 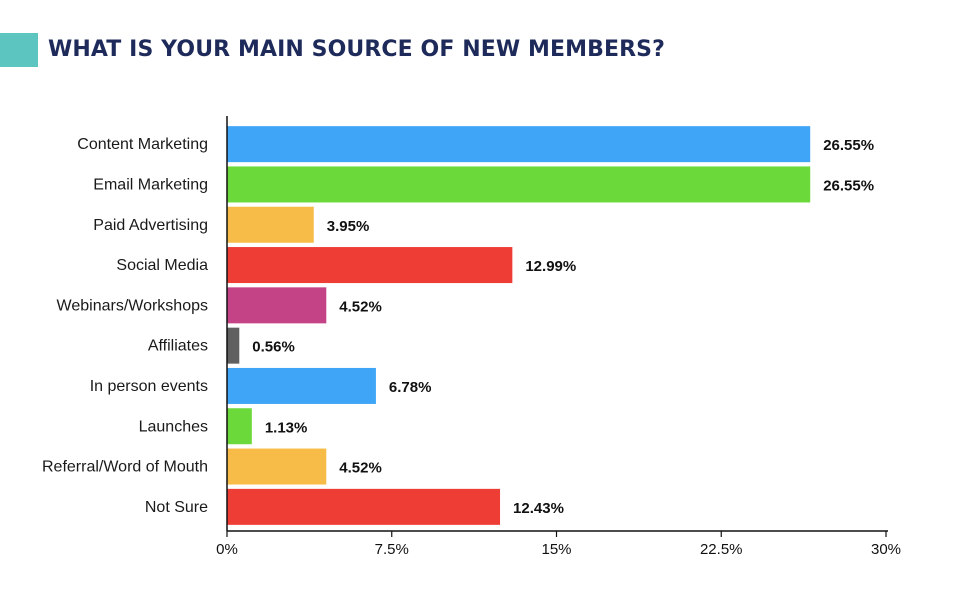 What do you see at coordinates (173, 426) in the screenshot?
I see `category-label: Launches` at bounding box center [173, 426].